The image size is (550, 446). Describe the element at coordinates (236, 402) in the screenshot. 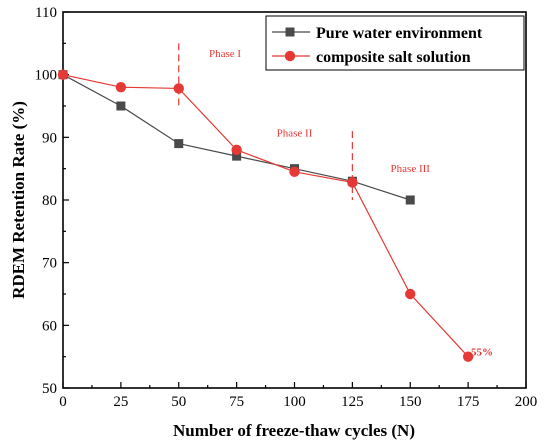

I see `x-tick-label: 75` at that location.